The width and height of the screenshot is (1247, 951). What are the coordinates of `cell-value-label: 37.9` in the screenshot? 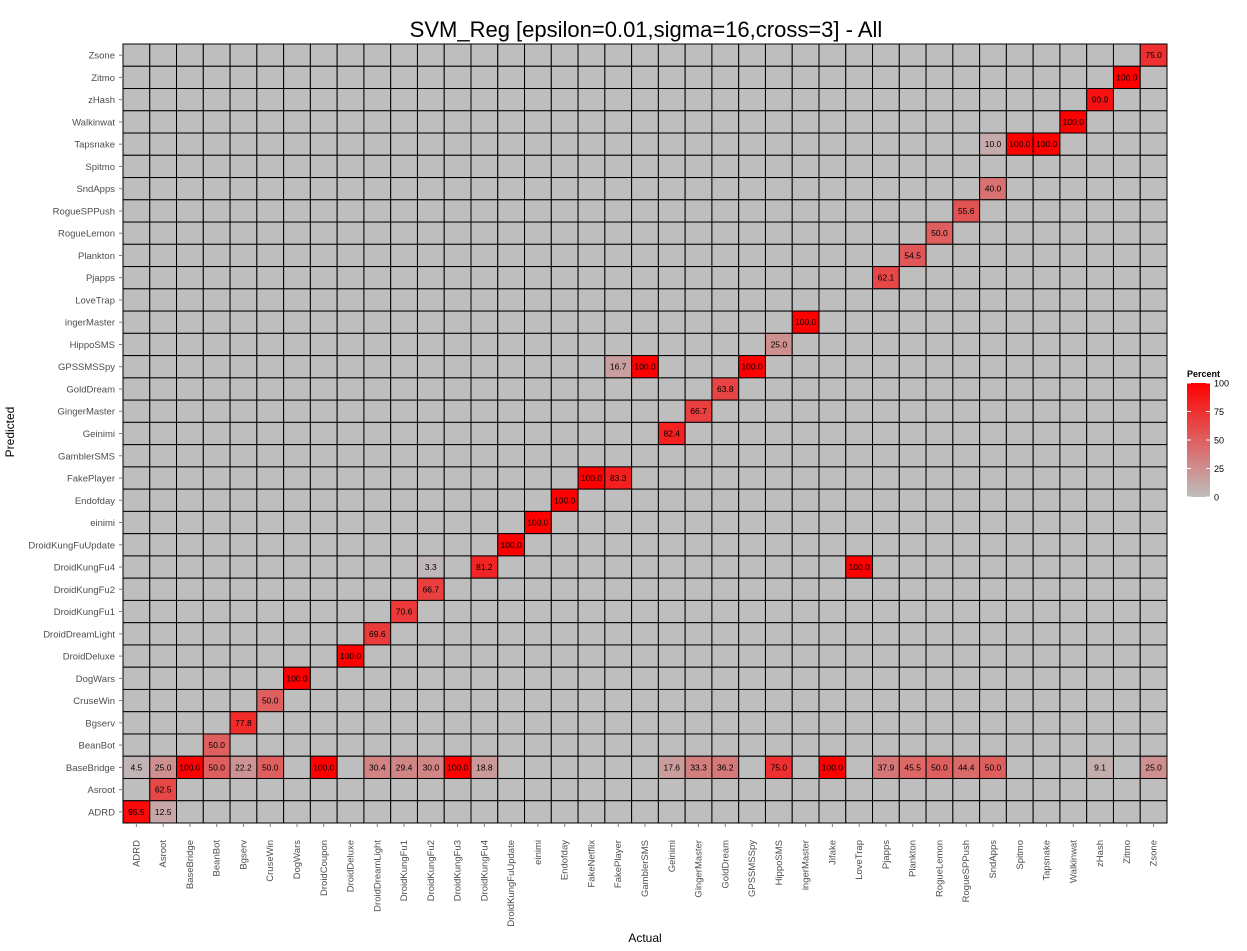 It's located at (886, 767).